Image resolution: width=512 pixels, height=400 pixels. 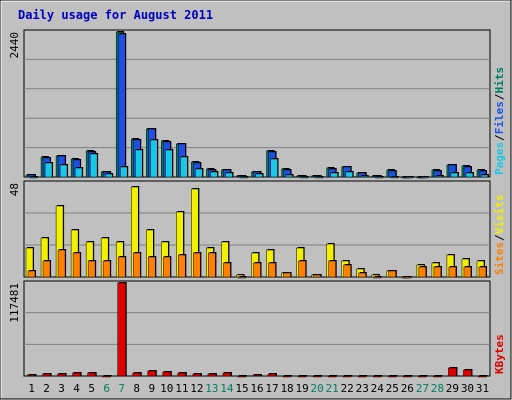 I want to click on series-pages, so click(x=259, y=159).